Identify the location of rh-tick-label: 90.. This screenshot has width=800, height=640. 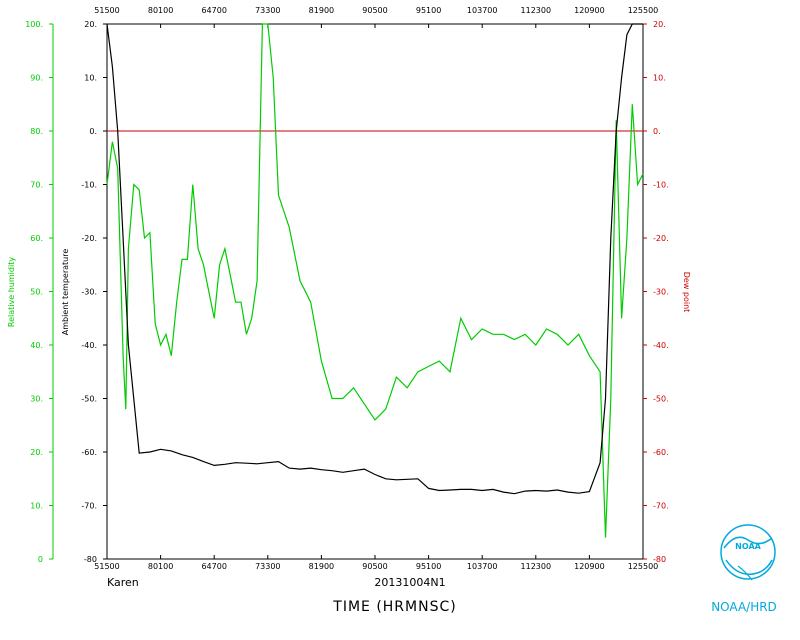
(36, 78).